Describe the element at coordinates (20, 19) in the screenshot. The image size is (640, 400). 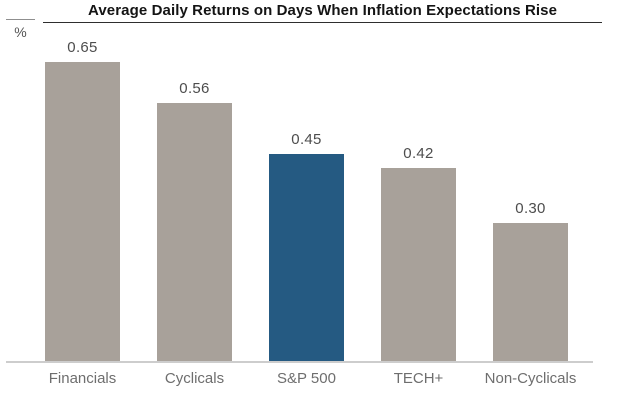
I see `y-axis-top-rule` at that location.